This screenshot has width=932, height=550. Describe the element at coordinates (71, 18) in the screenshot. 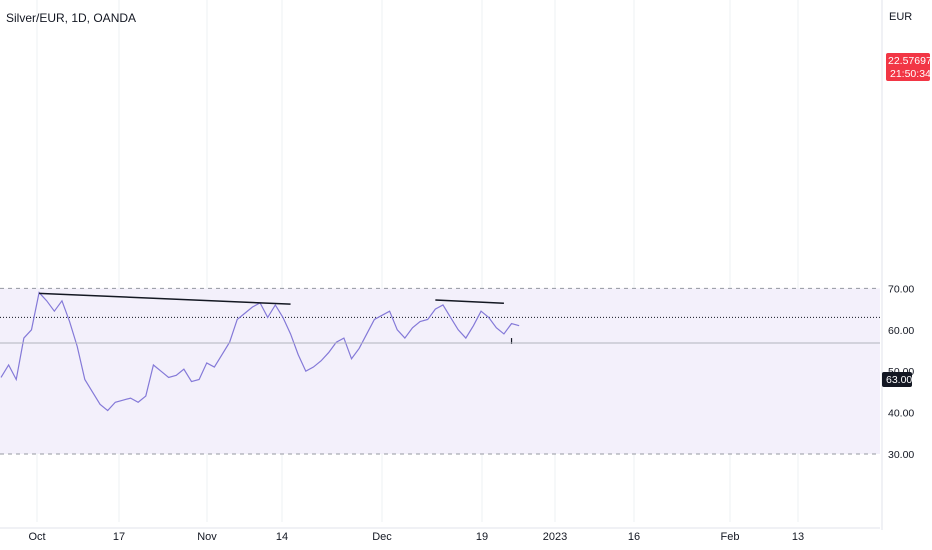

I see `chart-title: Silver/EUR, 1D, OANDA` at that location.